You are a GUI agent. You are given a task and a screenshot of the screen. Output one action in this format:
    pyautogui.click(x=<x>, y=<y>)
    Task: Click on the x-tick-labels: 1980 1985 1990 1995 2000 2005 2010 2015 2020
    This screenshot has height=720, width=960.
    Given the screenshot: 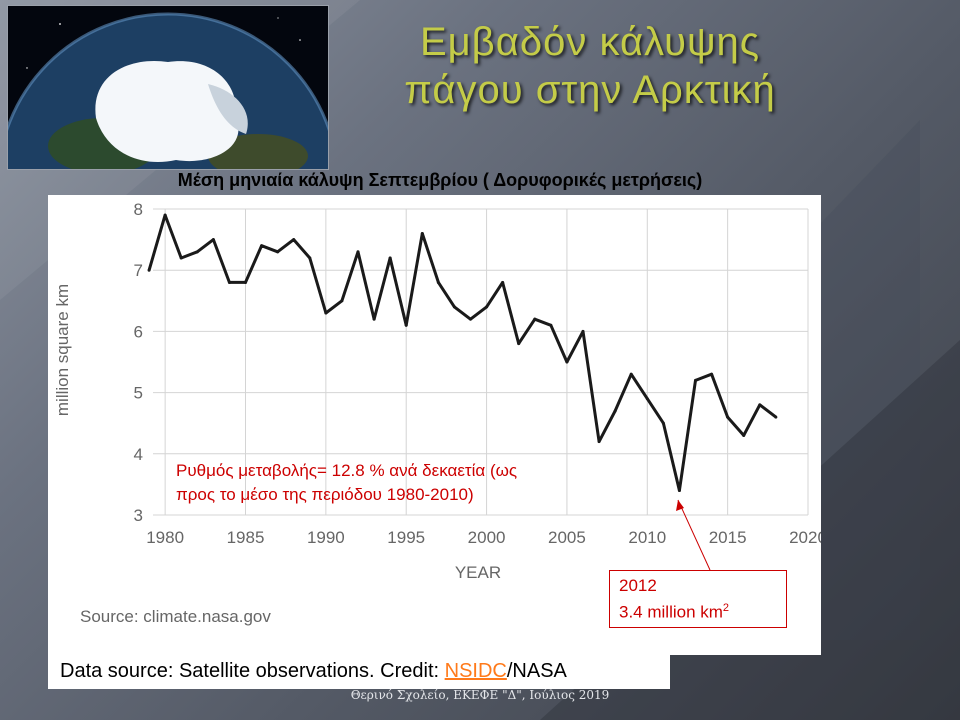 What is the action you would take?
    pyautogui.click(x=483, y=537)
    